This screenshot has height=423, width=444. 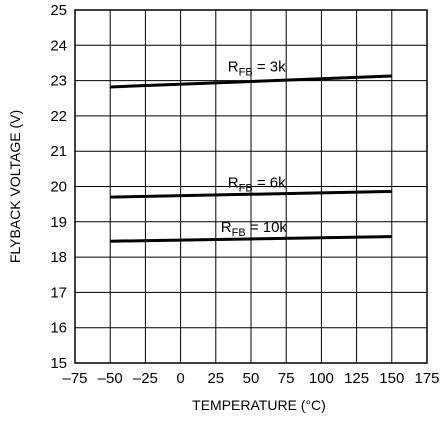 I want to click on x-tick-label: –75, so click(x=74, y=378).